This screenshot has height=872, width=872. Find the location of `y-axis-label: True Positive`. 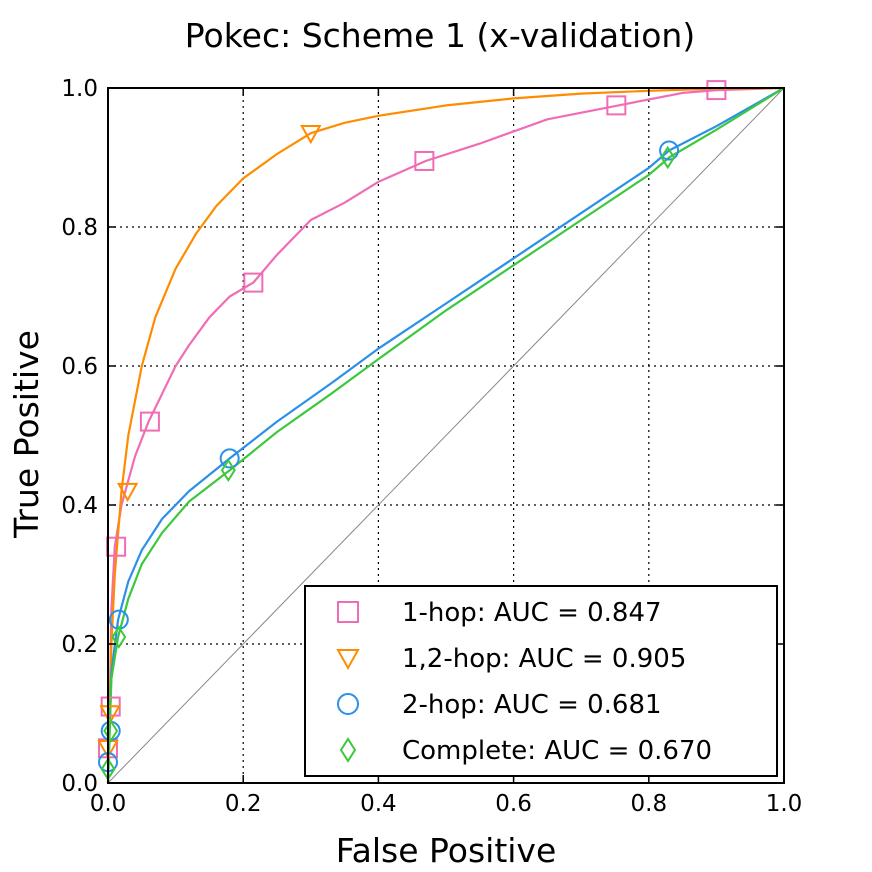

y-axis-label: True Positive is located at coordinates (26, 434).